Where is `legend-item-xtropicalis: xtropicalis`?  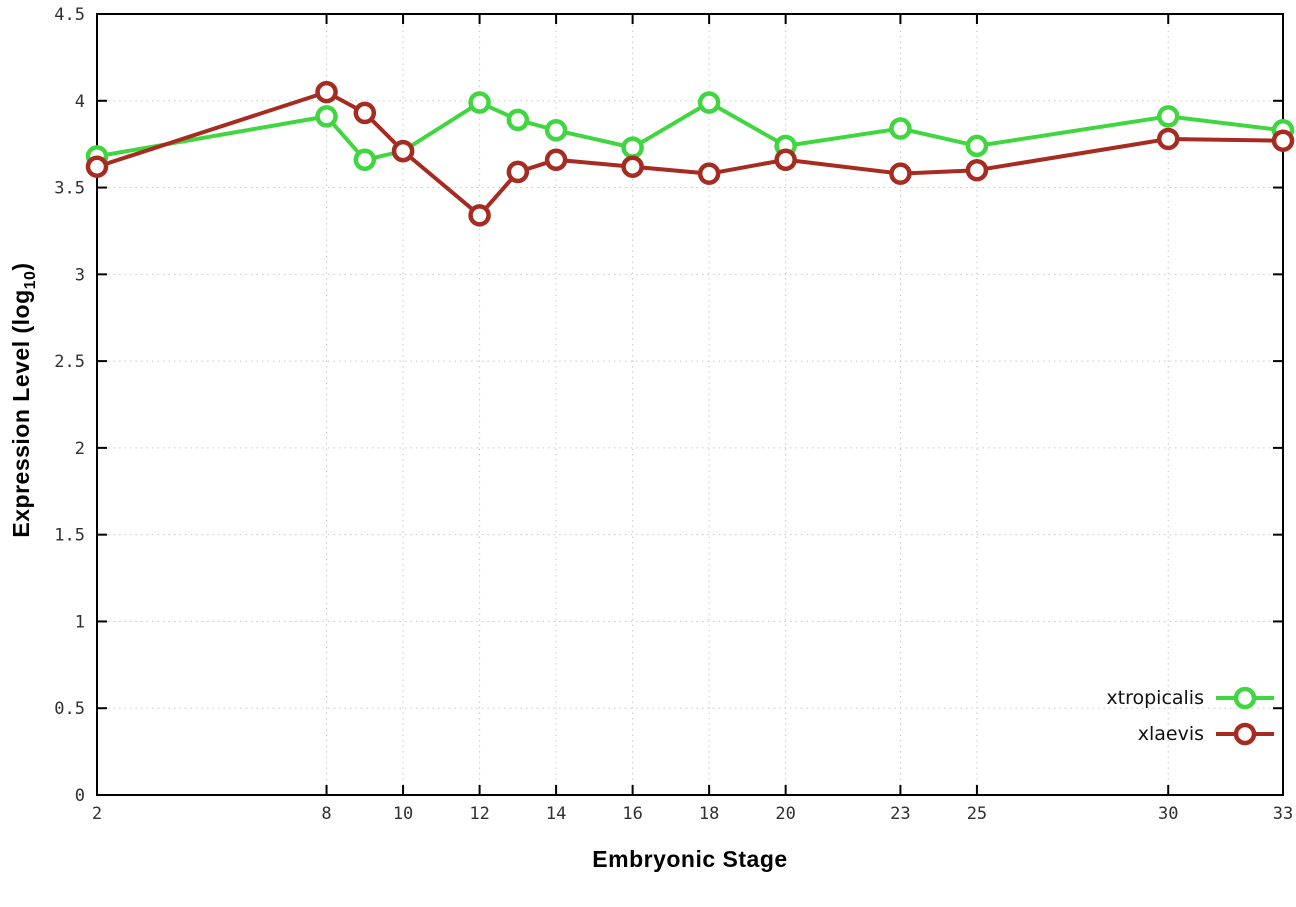 legend-item-xtropicalis: xtropicalis is located at coordinates (1191, 698).